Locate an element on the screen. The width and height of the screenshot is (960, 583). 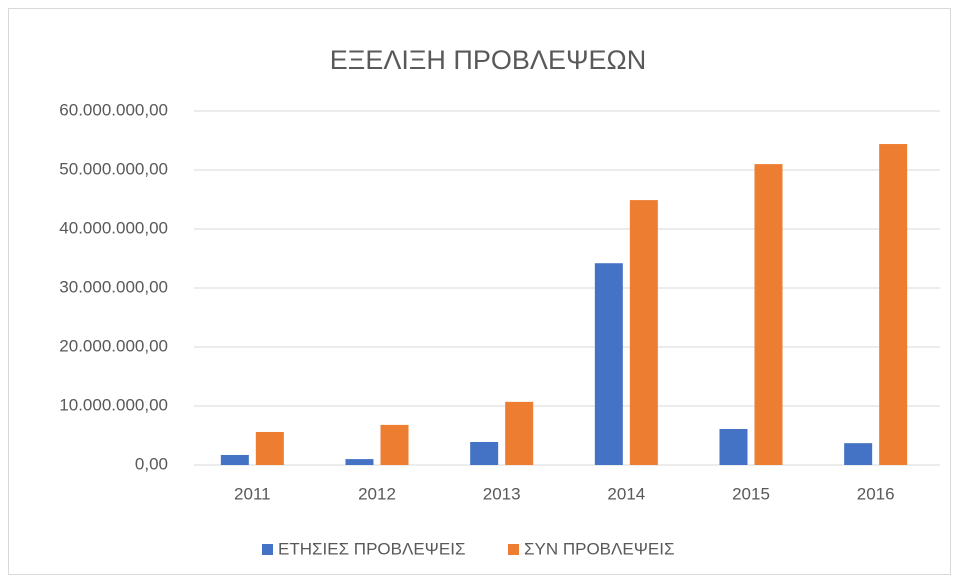
y-tick-label: 30.000.000,00 is located at coordinates (113, 286).